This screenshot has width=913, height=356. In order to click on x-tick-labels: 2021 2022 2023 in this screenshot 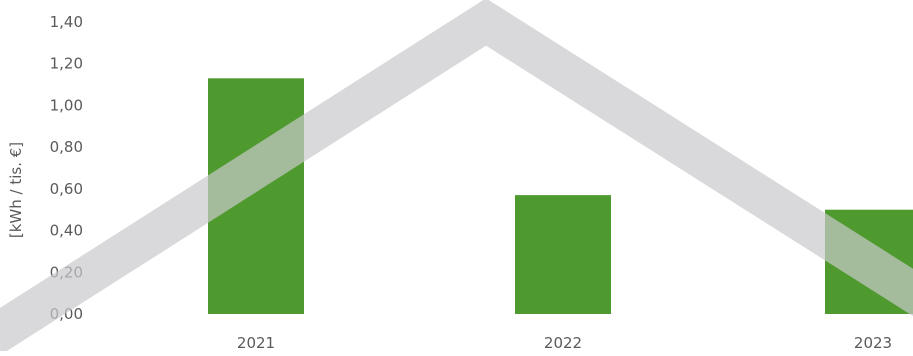, I will do `click(564, 343)`.